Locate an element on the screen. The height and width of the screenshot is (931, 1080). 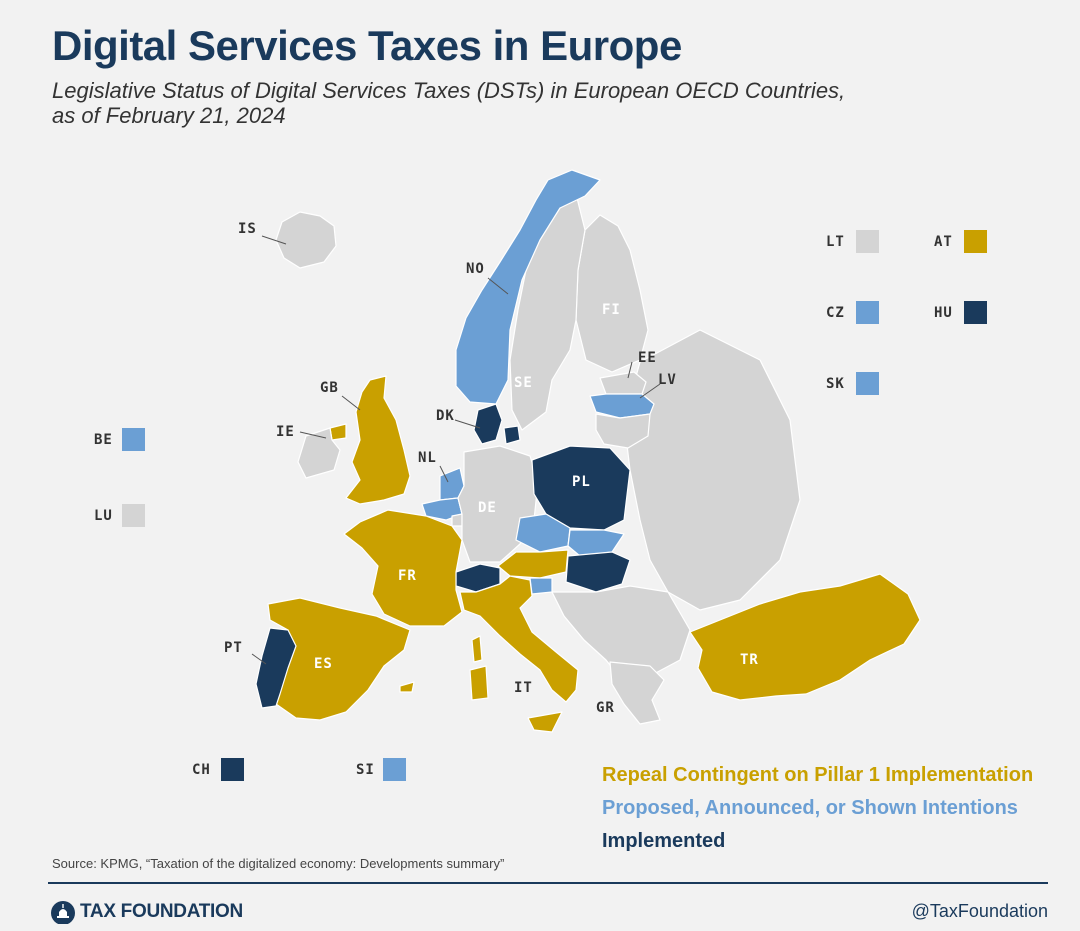
label-es: ES is located at coordinates (323, 664).